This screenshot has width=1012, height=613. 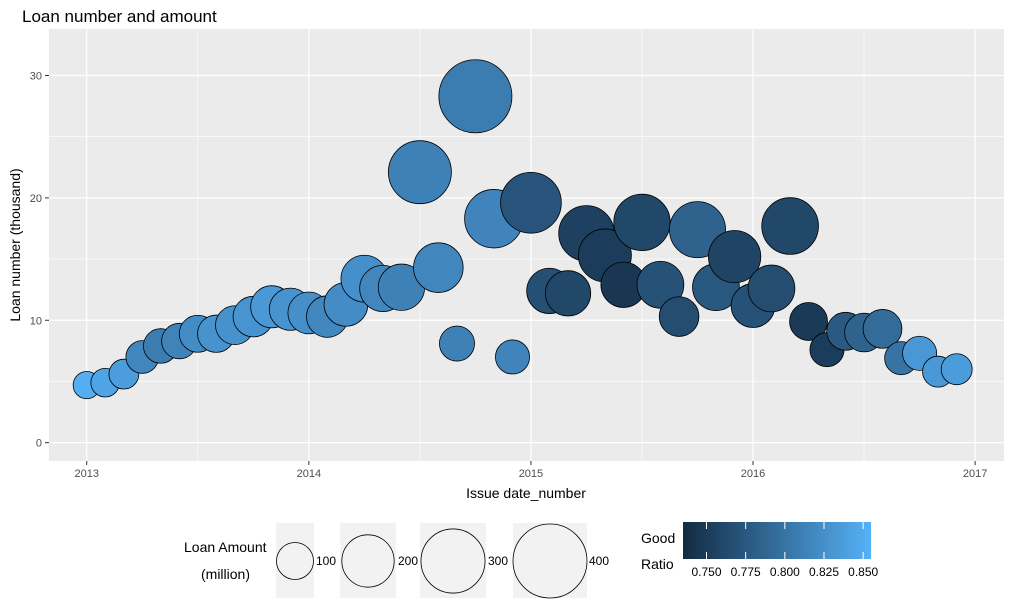 What do you see at coordinates (36, 321) in the screenshot?
I see `y-tick-label-1: 10` at bounding box center [36, 321].